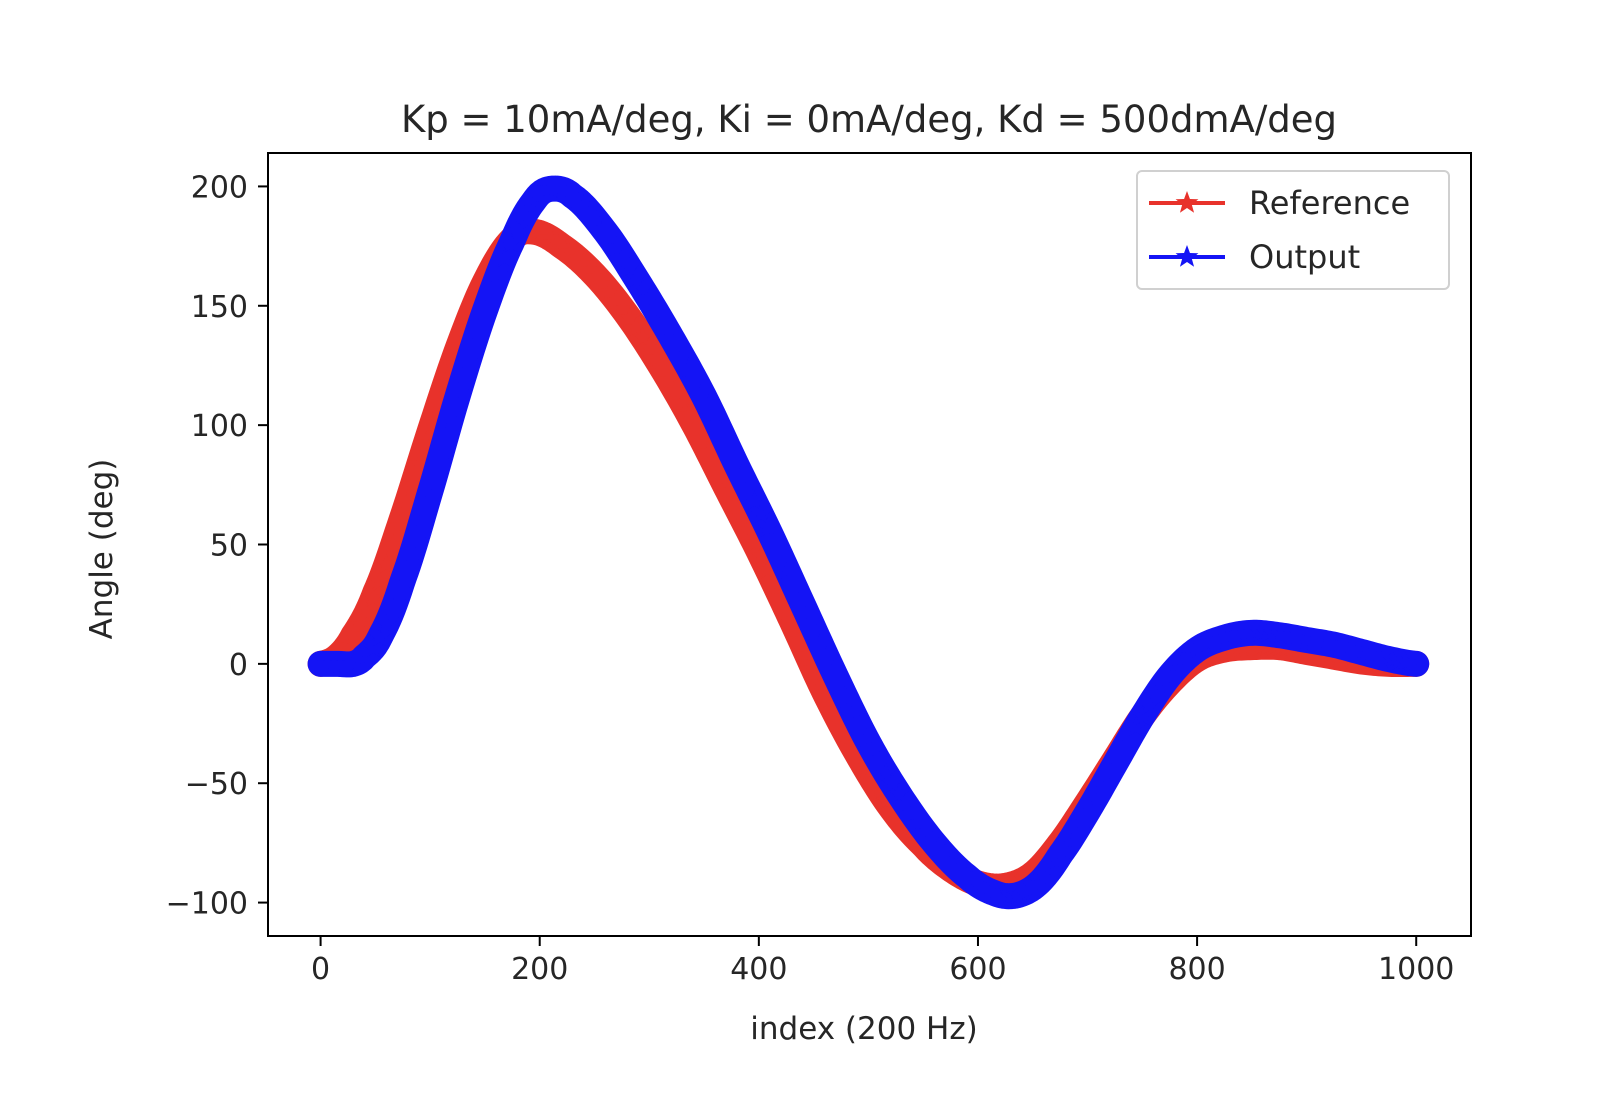  I want to click on legend-item-output: Output, so click(1254, 257).